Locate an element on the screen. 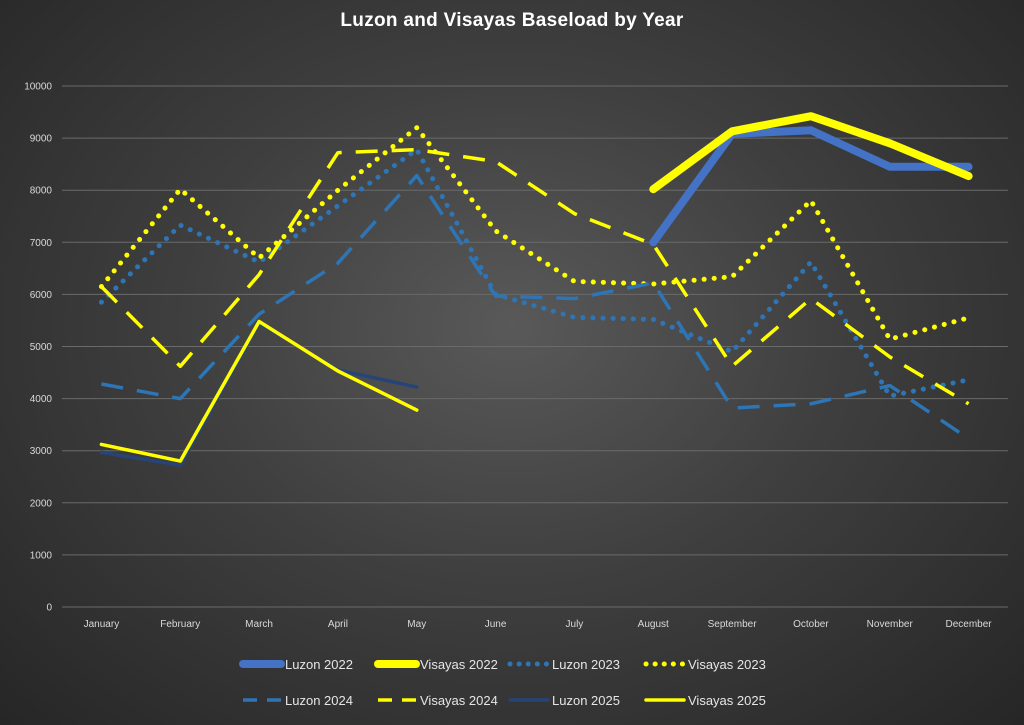 The image size is (1024, 725). legend-item: Visayas 2024 is located at coordinates (438, 700).